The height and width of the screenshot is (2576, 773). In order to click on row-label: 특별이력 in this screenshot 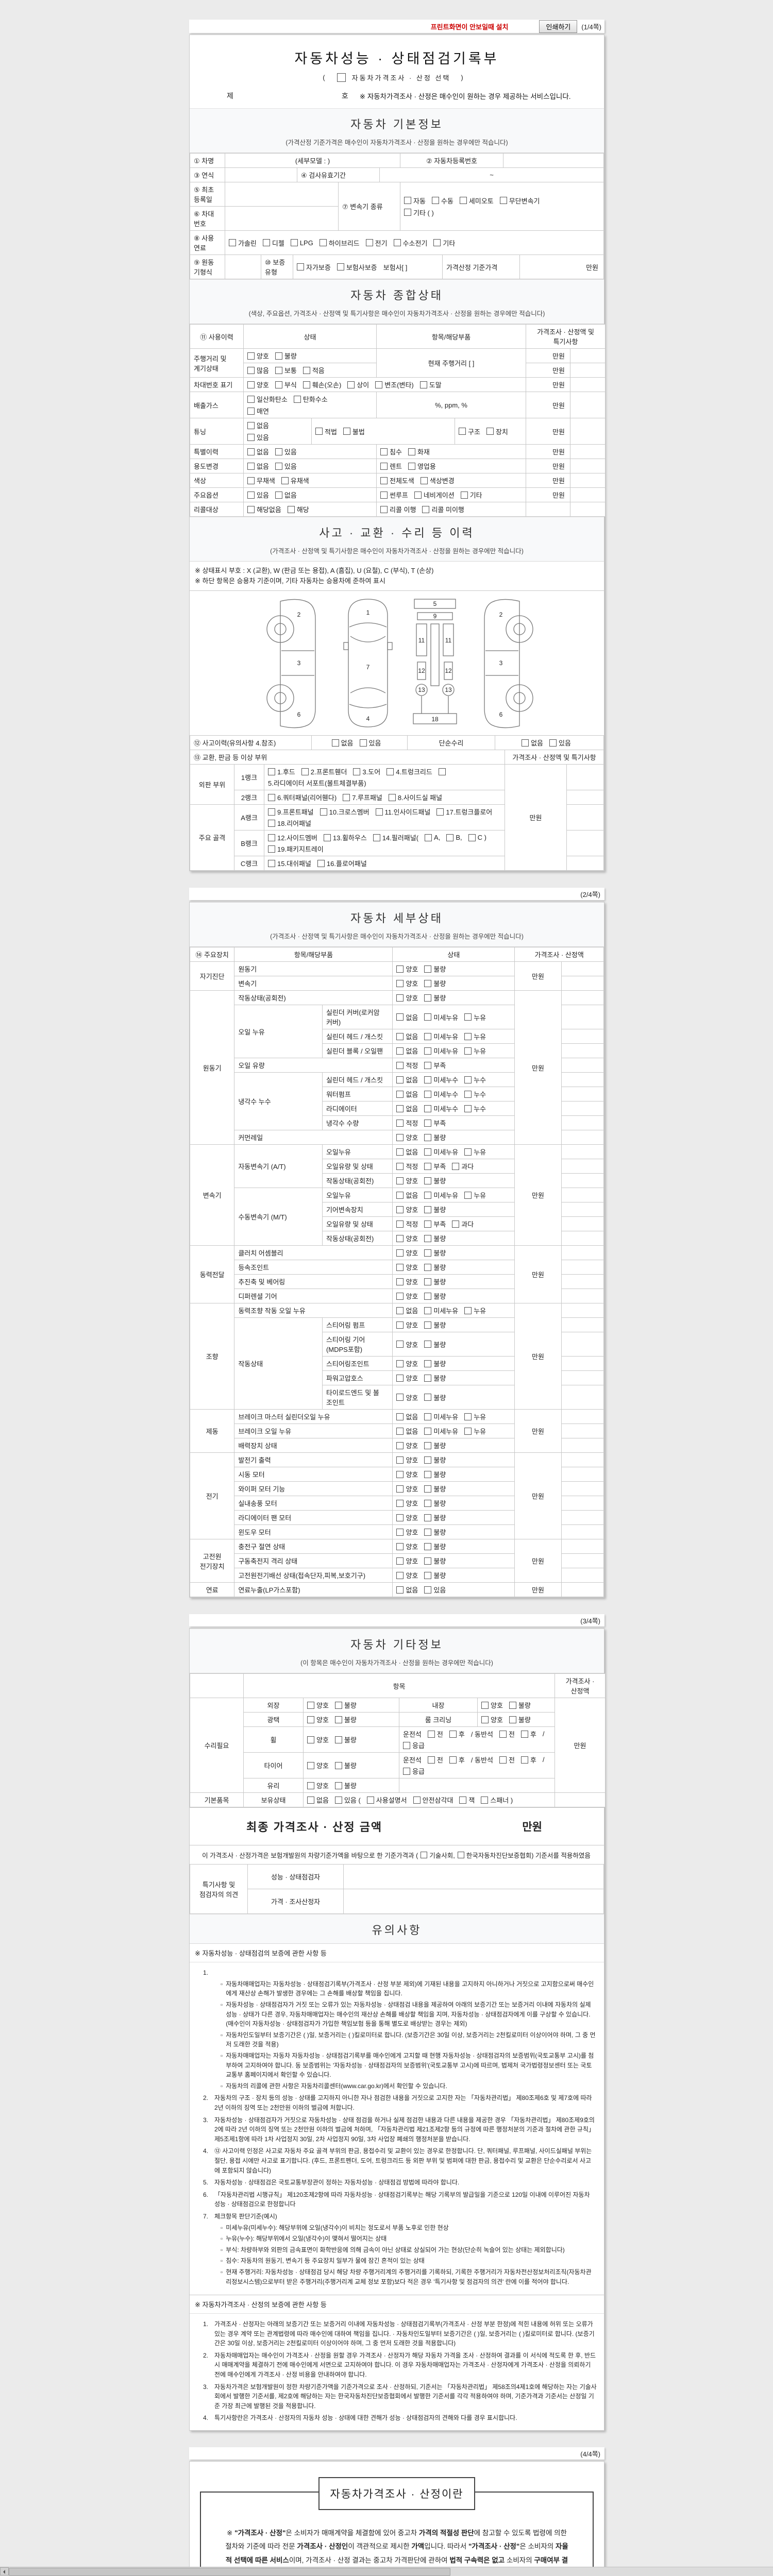, I will do `click(217, 452)`.